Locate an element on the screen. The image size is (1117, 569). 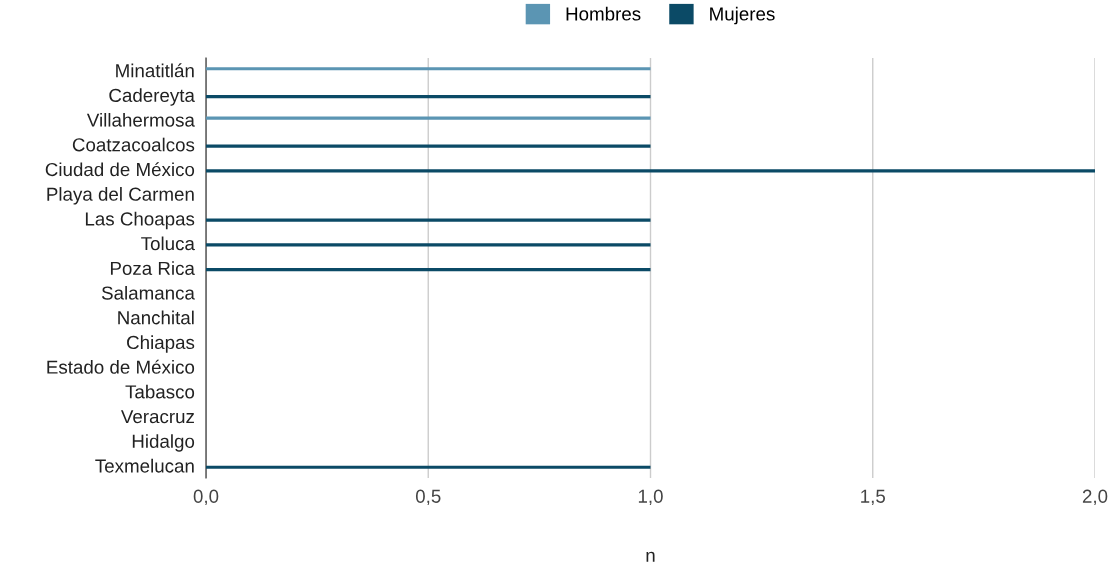
legend-label: Mujeres is located at coordinates (742, 15).